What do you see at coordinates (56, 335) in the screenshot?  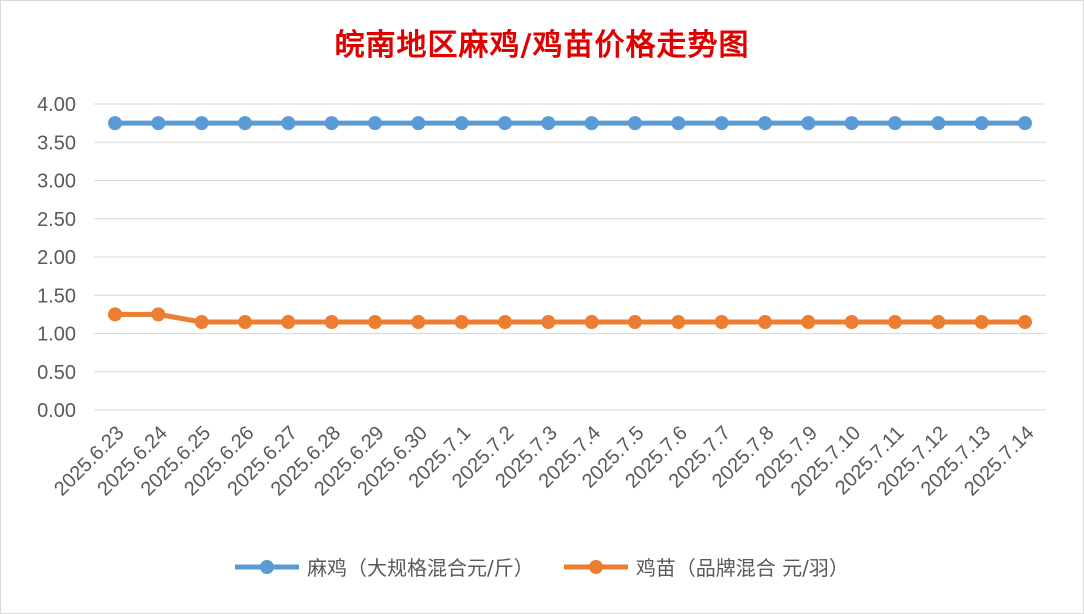 I see `y-tick-label: 1.00` at bounding box center [56, 335].